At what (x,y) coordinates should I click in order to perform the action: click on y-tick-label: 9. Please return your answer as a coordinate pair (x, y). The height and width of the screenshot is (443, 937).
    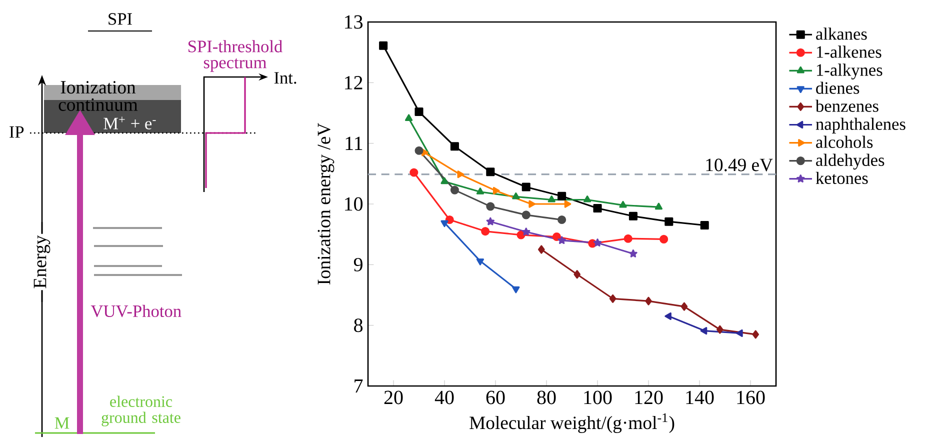
    Looking at the image, I should click on (358, 265).